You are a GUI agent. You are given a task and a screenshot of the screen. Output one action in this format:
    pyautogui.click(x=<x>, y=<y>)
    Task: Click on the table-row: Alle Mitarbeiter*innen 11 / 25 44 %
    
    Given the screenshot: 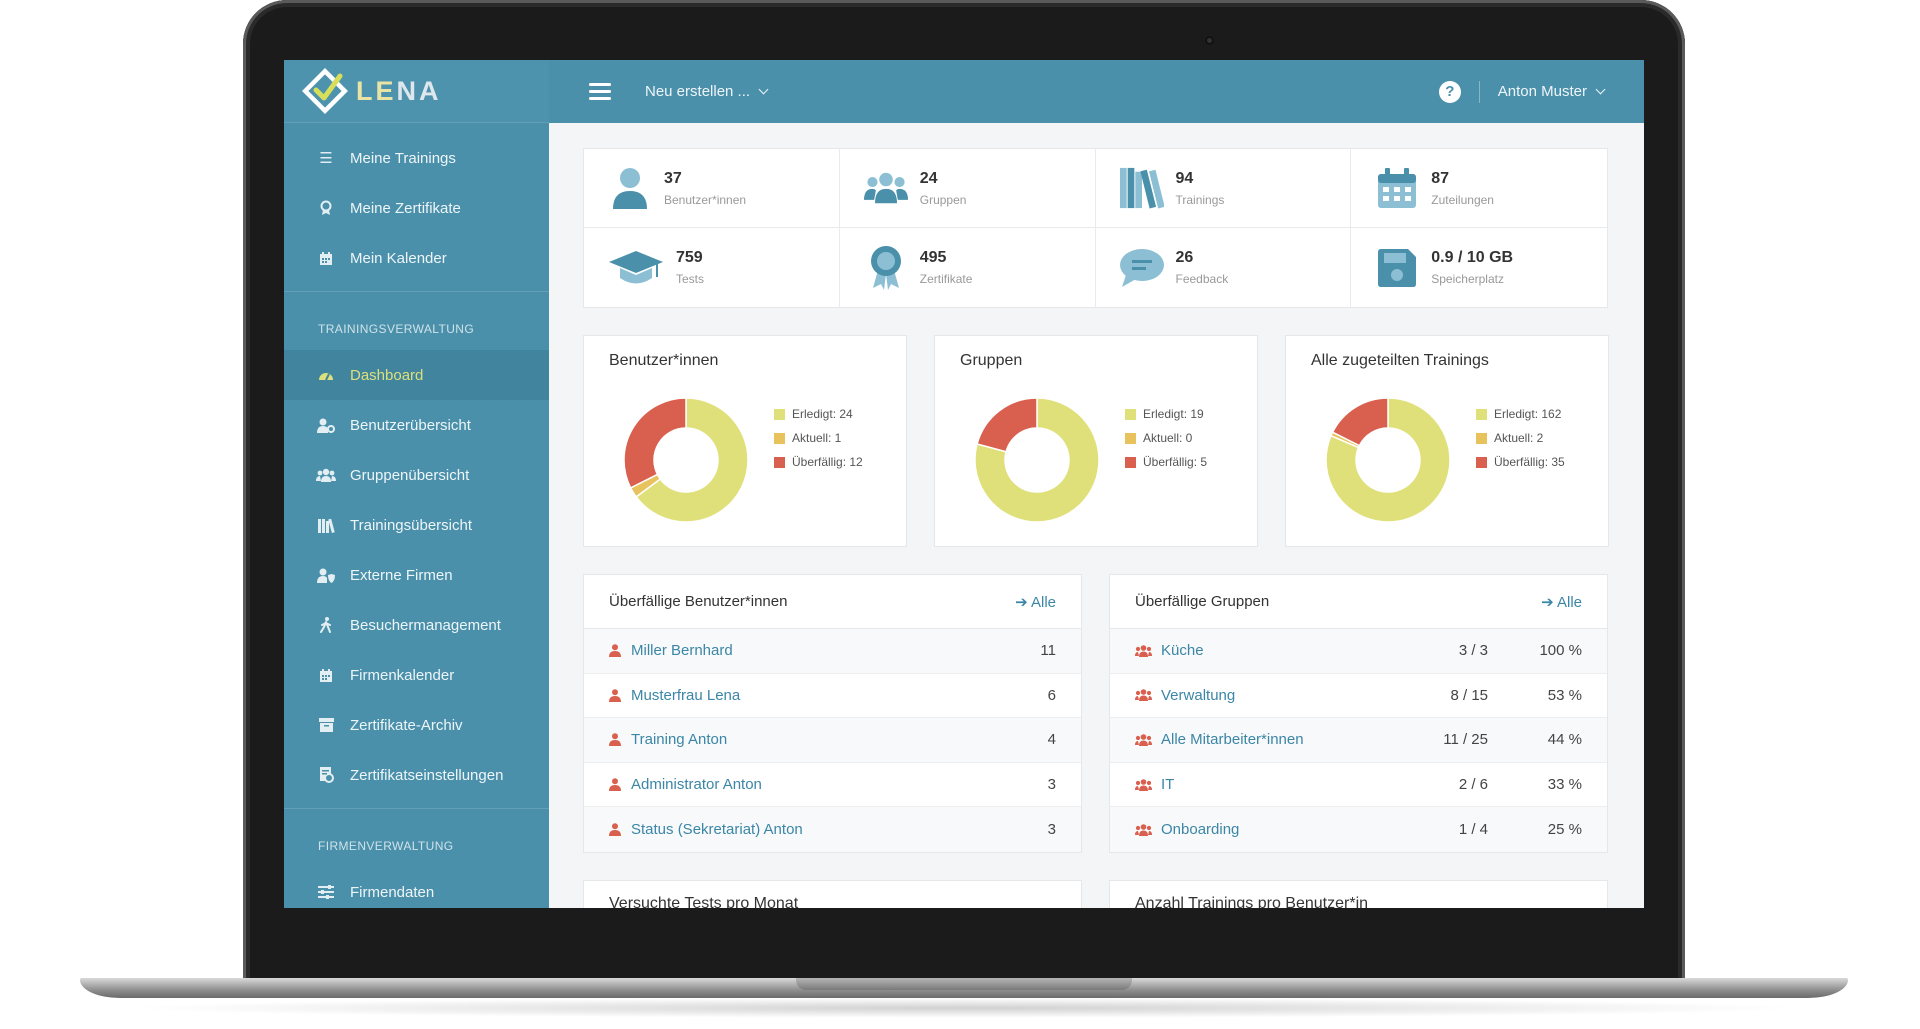 What is the action you would take?
    pyautogui.click(x=1358, y=740)
    